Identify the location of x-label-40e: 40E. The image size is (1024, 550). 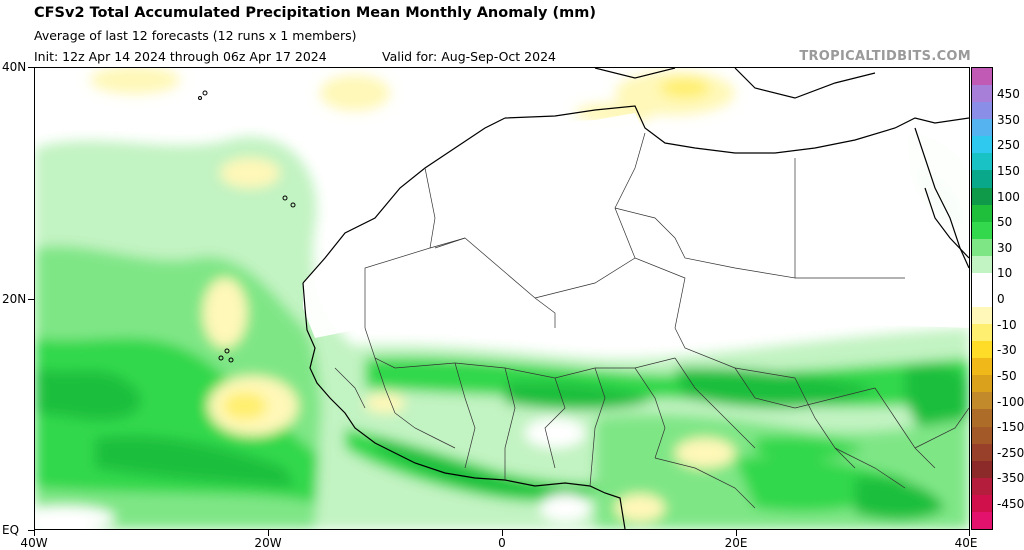
(966, 543).